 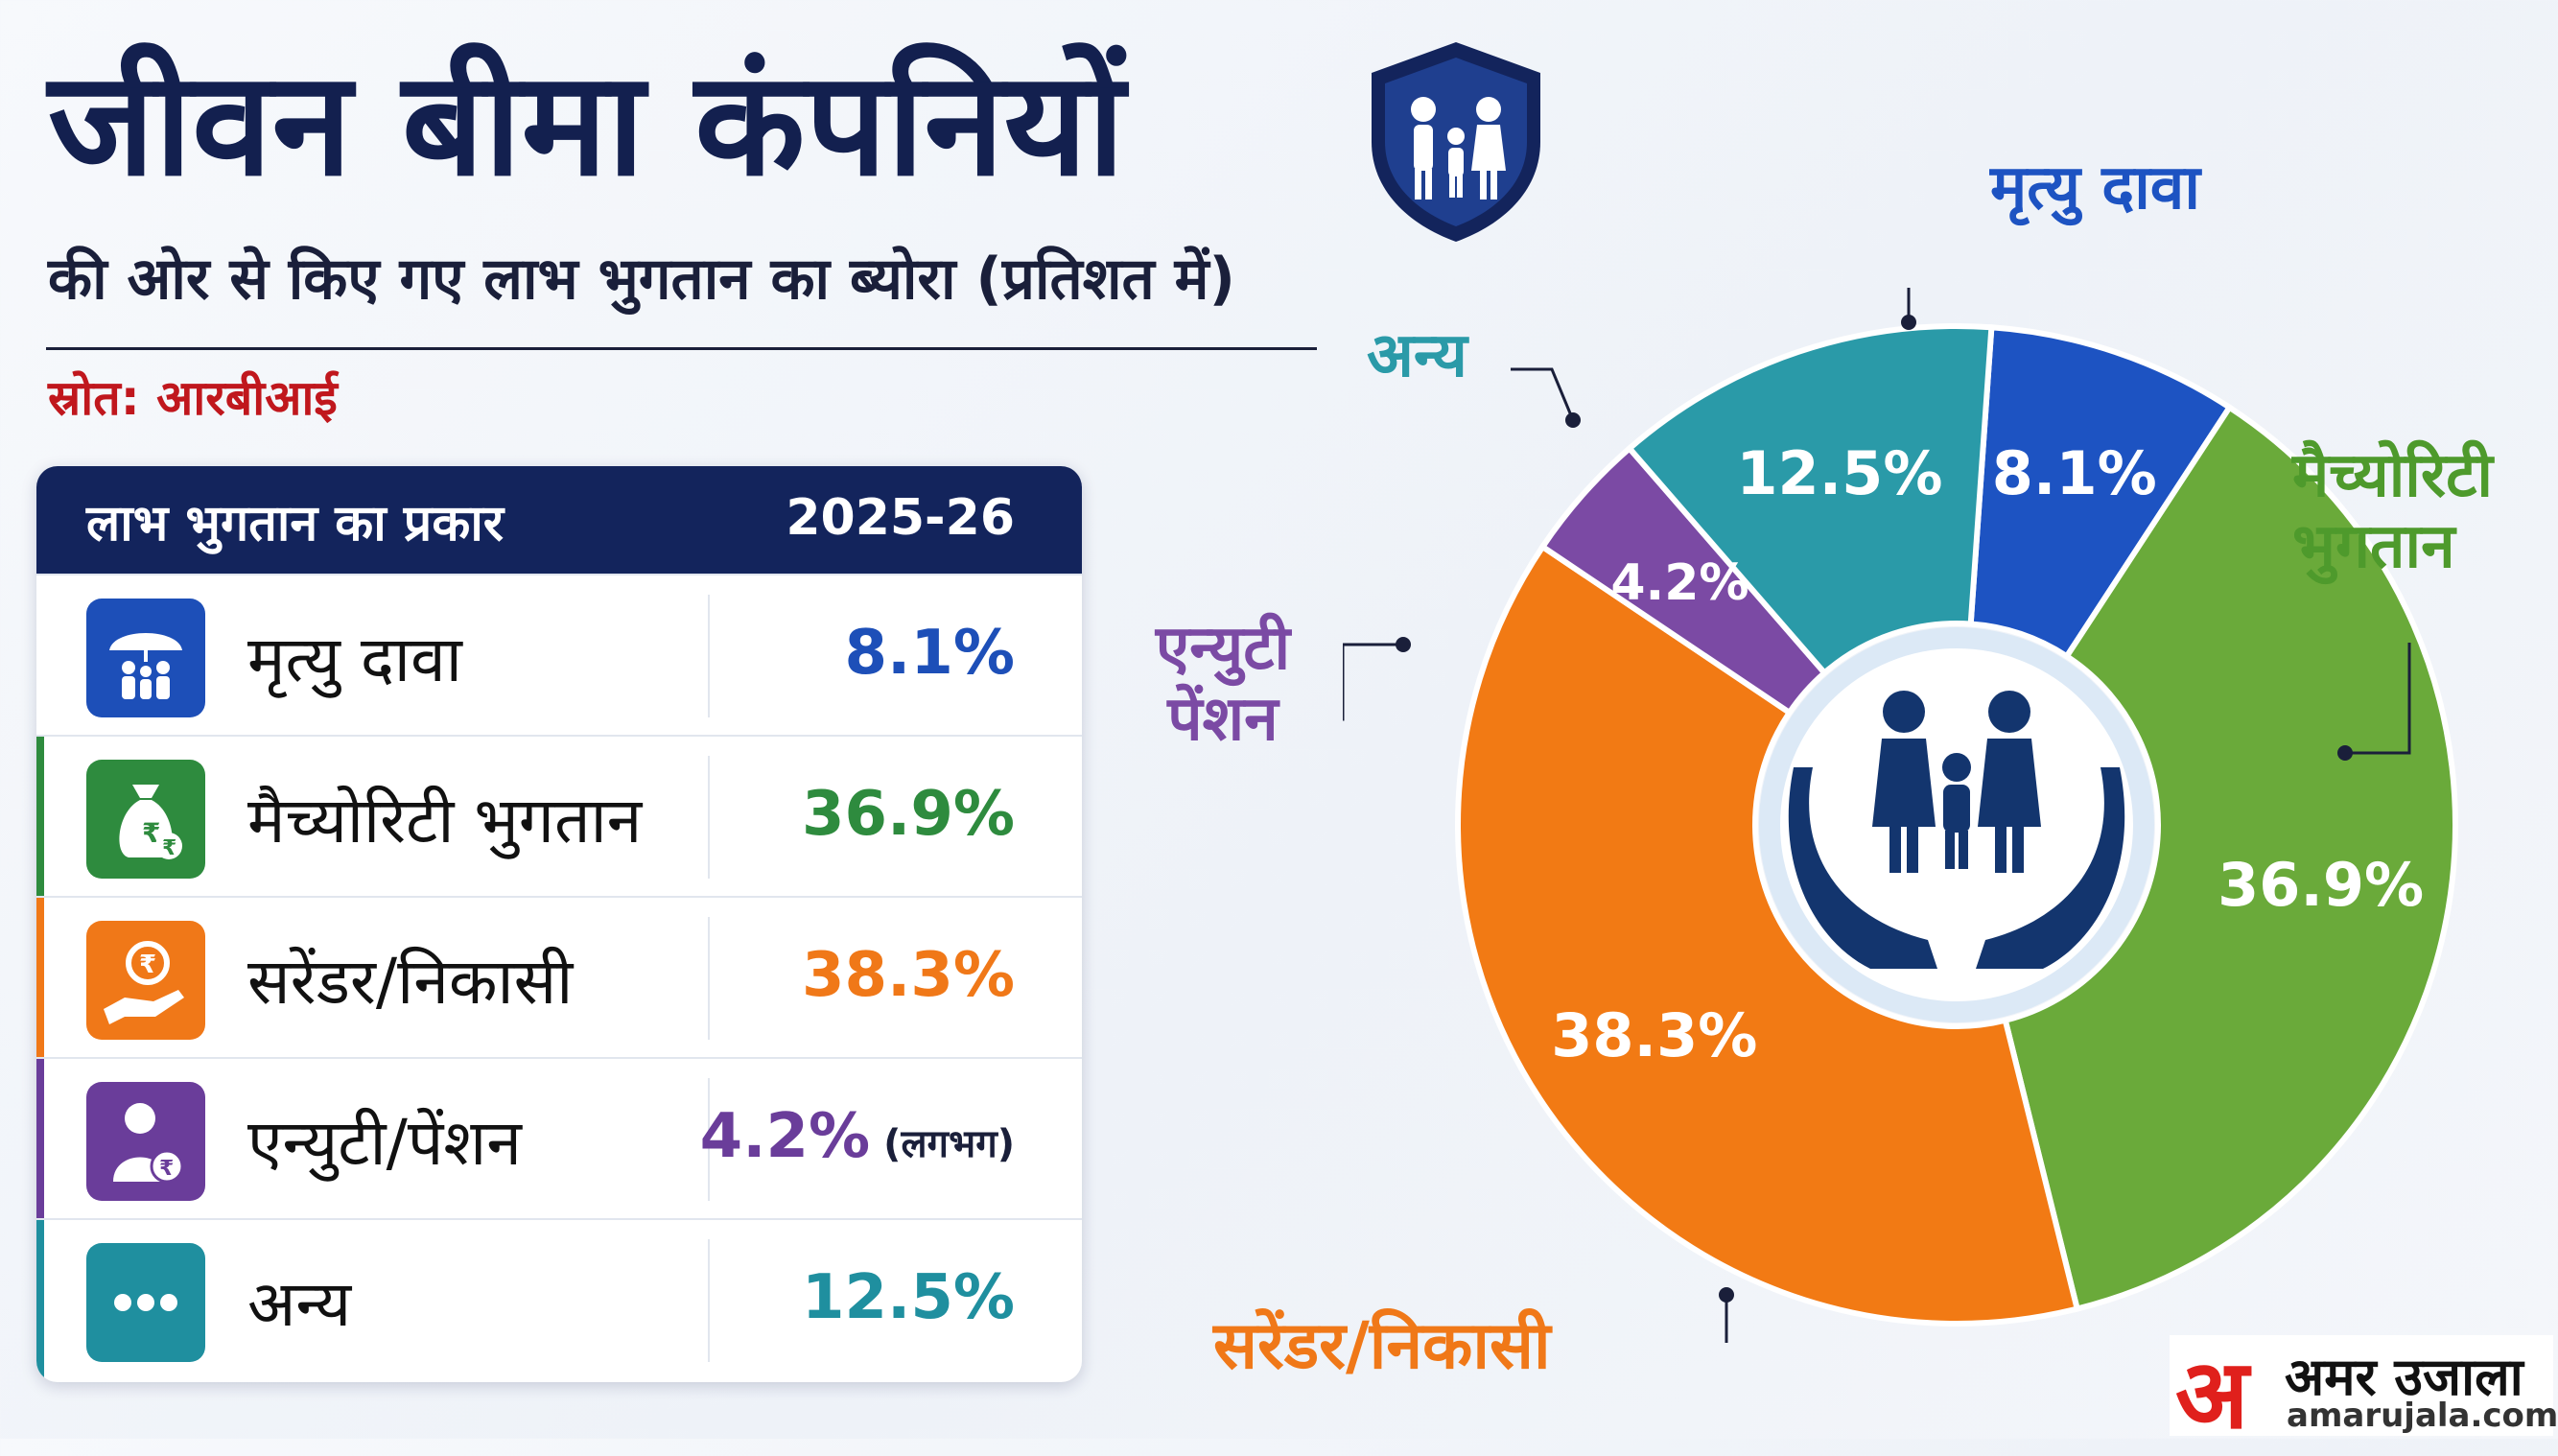 I want to click on callout-maturity: मैच्योरिटी भुगतान, so click(x=2392, y=511).